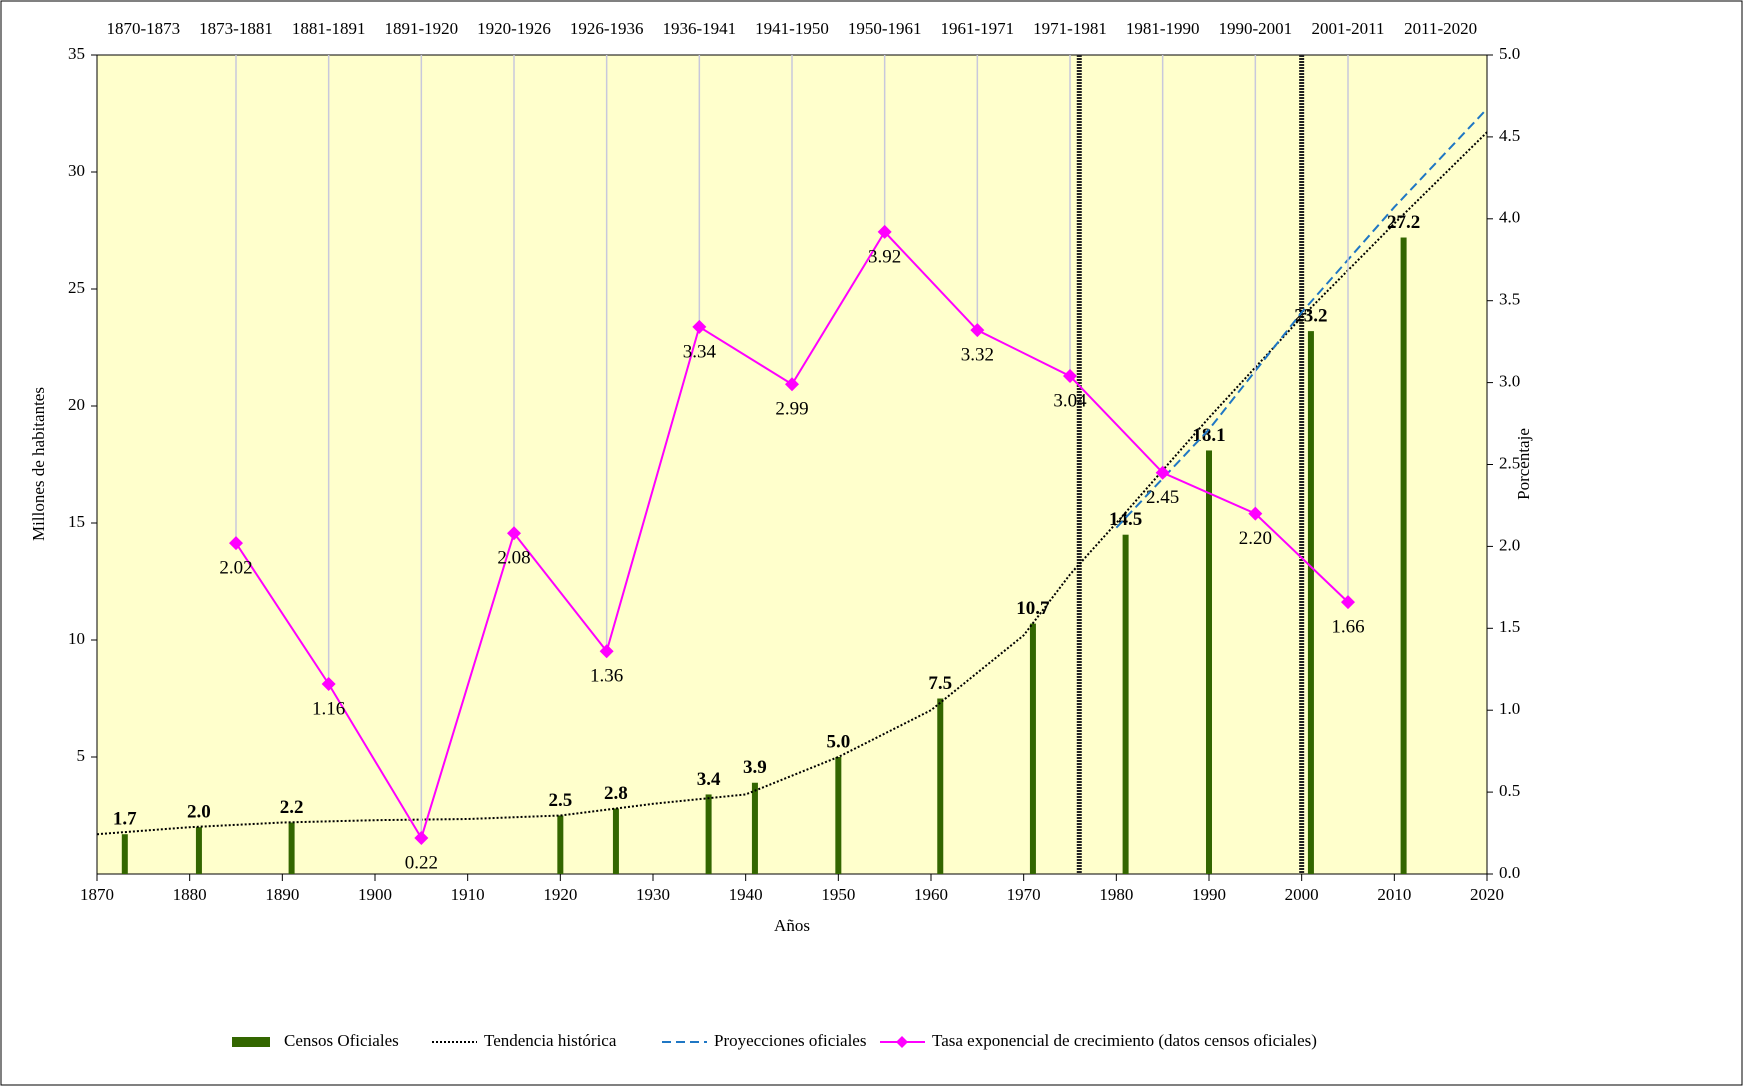 Image resolution: width=1743 pixels, height=1086 pixels. What do you see at coordinates (1255, 28) in the screenshot?
I see `top-category-label: 1990-2001` at bounding box center [1255, 28].